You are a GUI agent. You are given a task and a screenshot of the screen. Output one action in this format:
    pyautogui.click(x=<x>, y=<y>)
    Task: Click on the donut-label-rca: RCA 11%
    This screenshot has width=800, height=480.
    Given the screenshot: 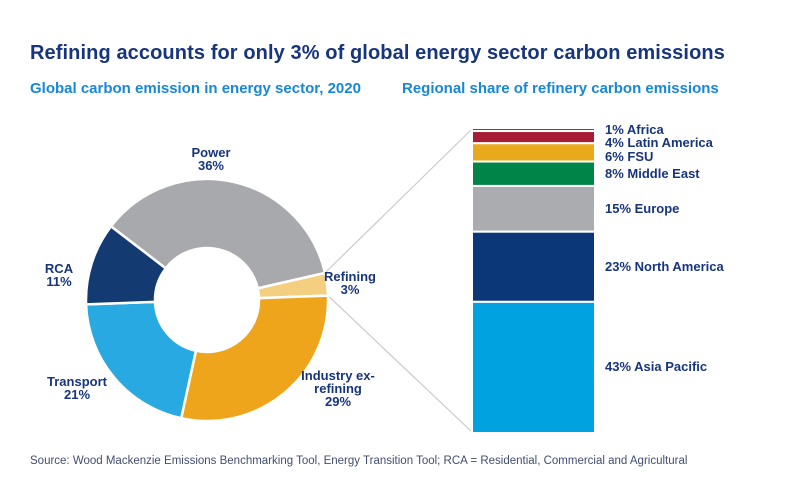 What is the action you would take?
    pyautogui.click(x=59, y=275)
    